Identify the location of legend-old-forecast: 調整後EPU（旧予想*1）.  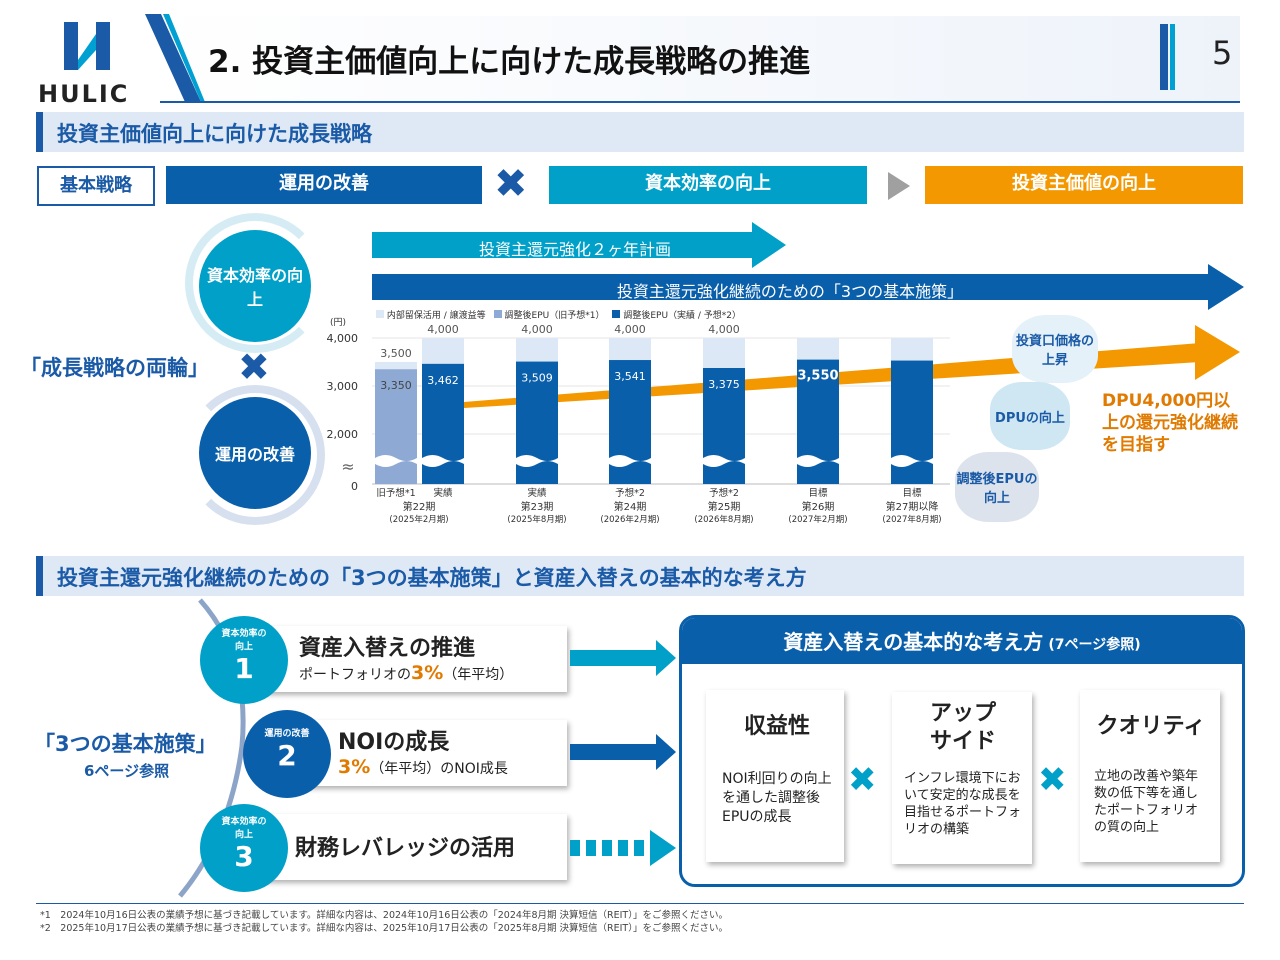
(554, 316).